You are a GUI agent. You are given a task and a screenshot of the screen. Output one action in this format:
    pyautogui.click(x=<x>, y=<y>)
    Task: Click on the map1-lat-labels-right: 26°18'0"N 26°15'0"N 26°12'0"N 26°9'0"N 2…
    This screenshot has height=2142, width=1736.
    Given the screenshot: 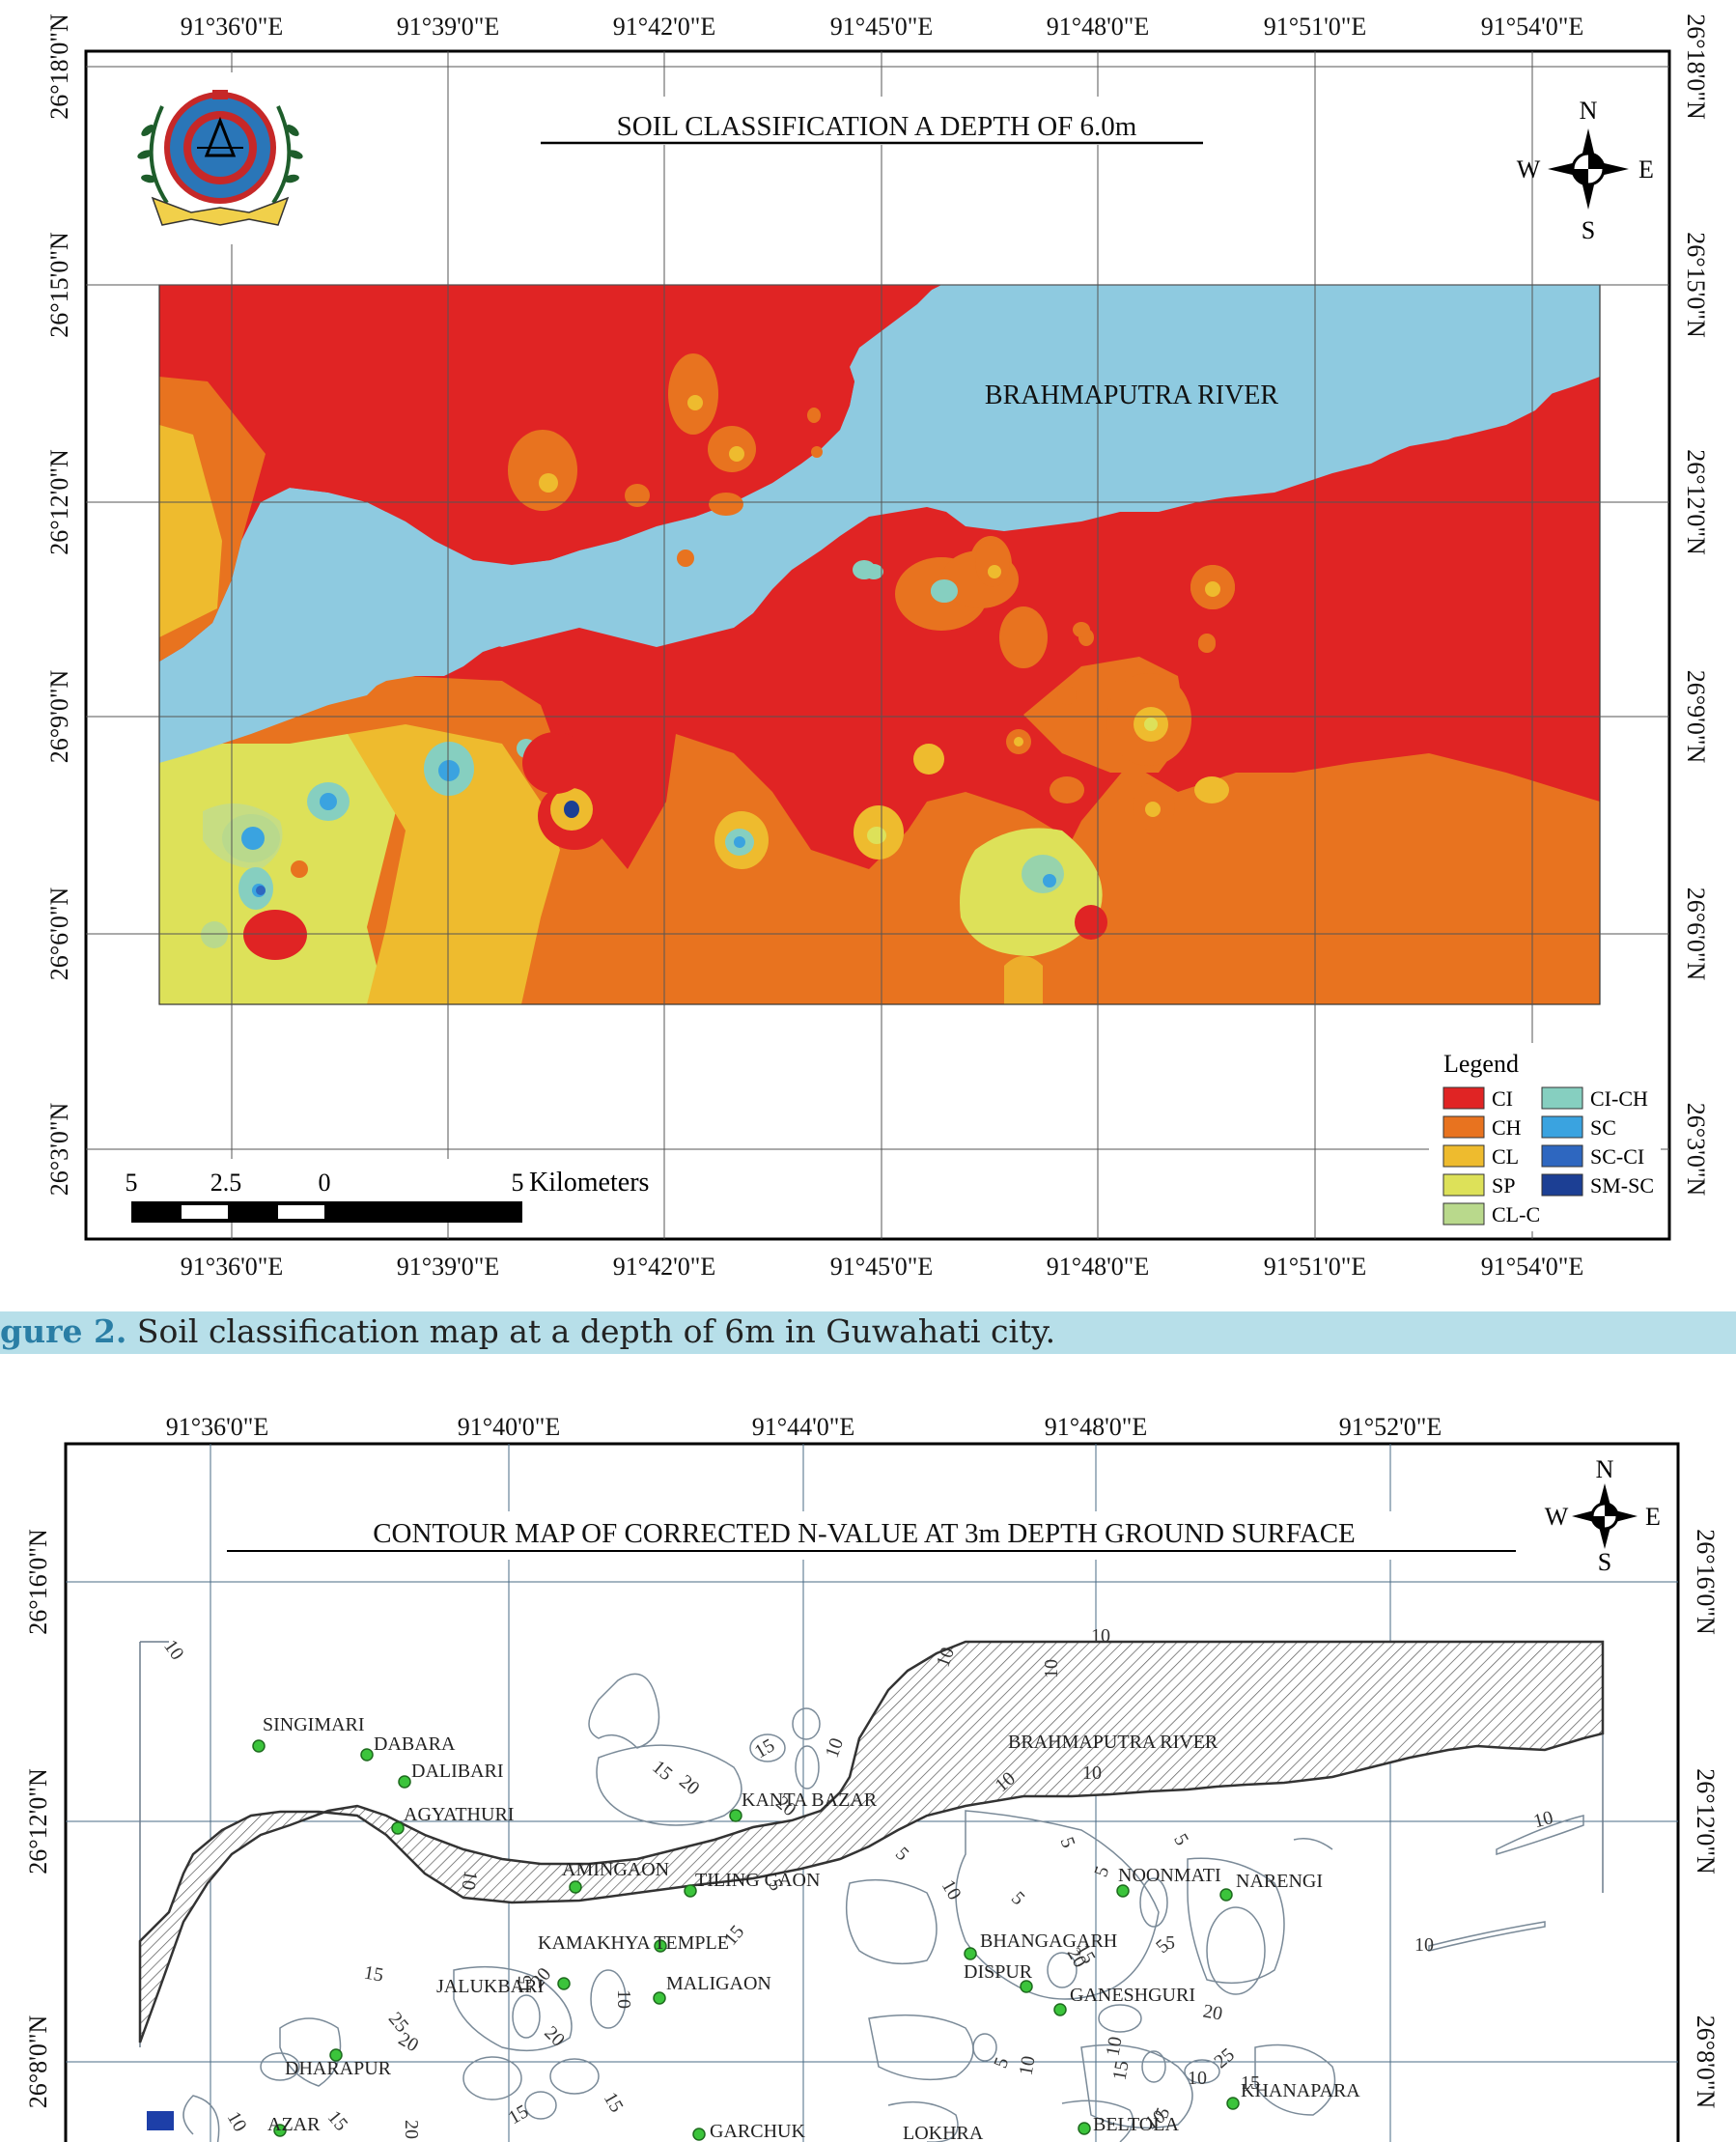 What is the action you would take?
    pyautogui.click(x=1696, y=605)
    